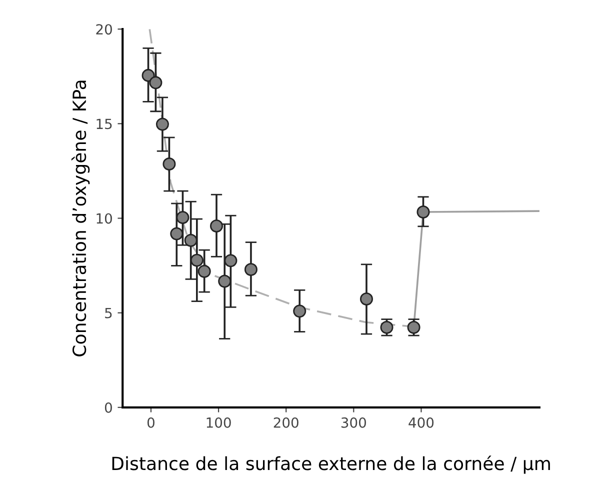 Image resolution: width=613 pixels, height=485 pixels. I want to click on y-tick-label: 10, so click(104, 218).